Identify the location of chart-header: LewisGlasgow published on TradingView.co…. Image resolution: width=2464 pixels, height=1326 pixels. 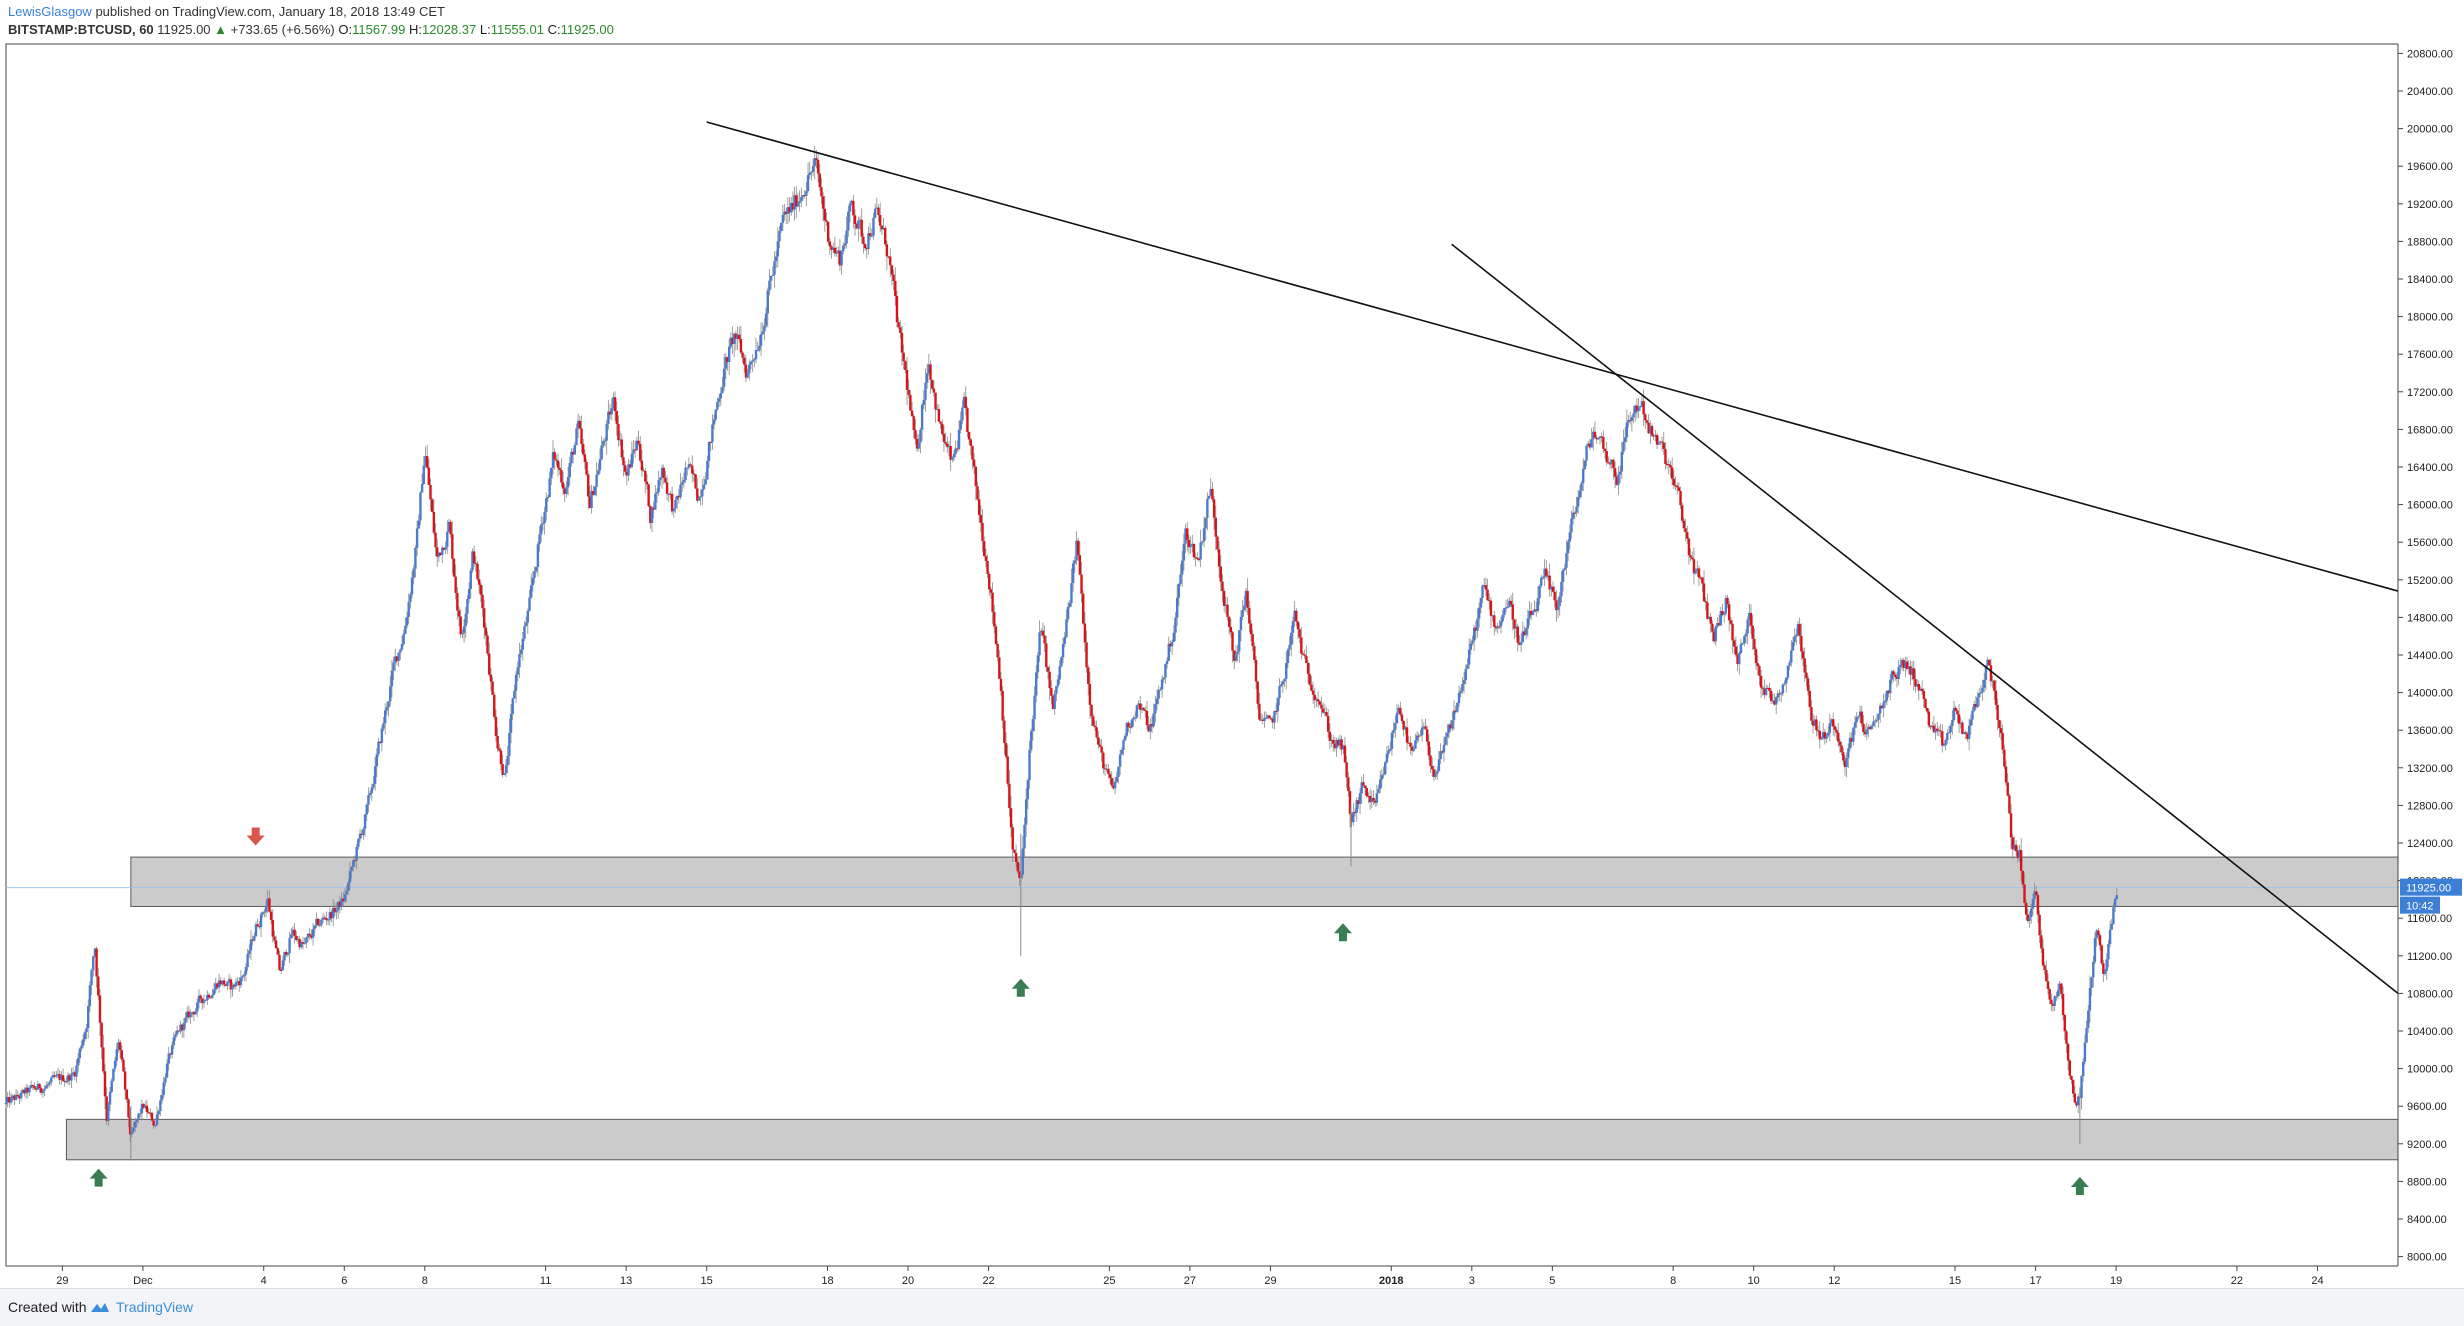
(1232, 21).